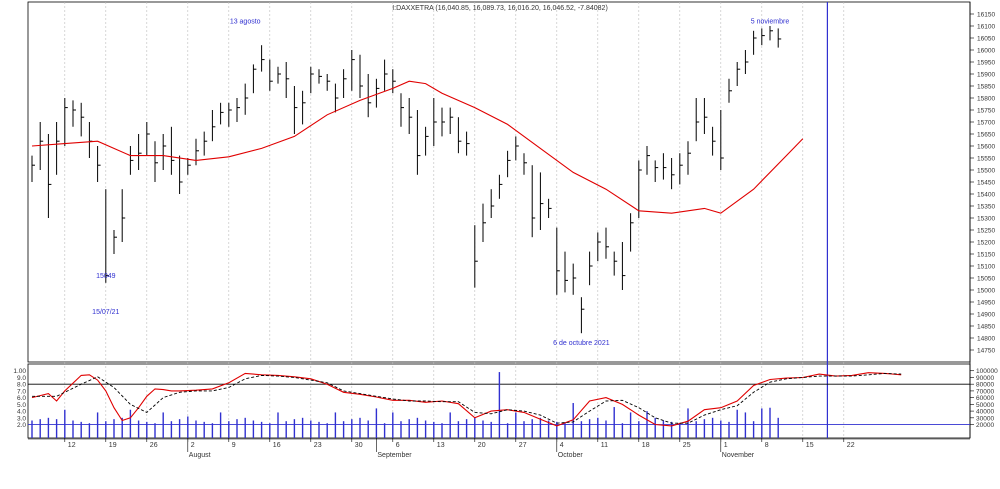  What do you see at coordinates (986, 207) in the screenshot?
I see `price-tick-label: 15350` at bounding box center [986, 207].